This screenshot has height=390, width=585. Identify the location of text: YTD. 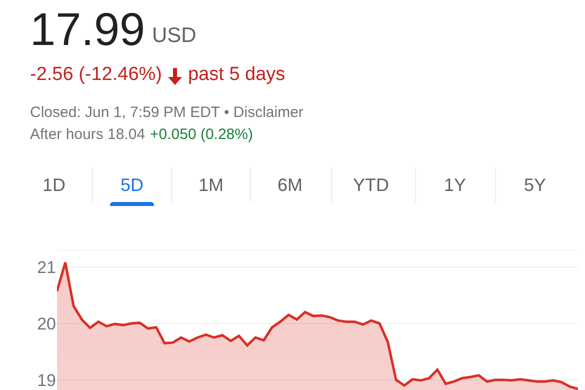
(371, 185).